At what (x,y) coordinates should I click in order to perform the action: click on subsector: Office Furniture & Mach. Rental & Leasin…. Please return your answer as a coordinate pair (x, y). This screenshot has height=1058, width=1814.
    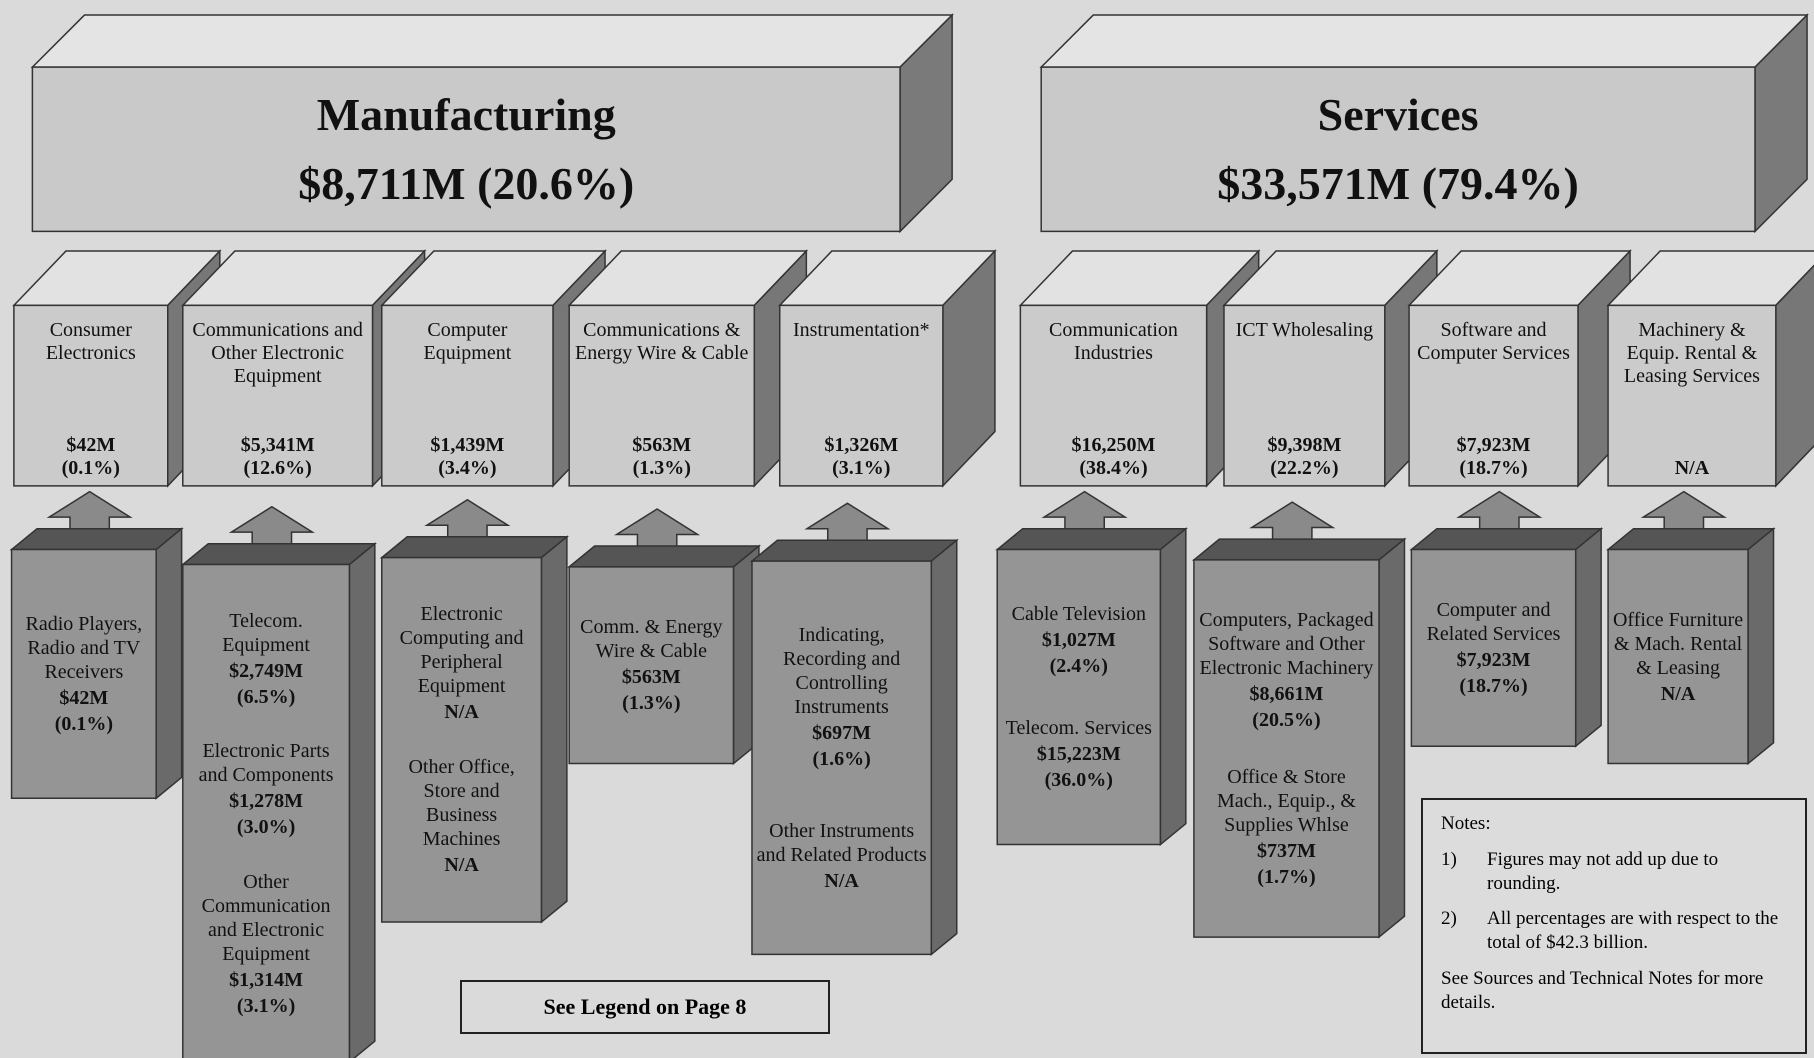
    Looking at the image, I should click on (1678, 657).